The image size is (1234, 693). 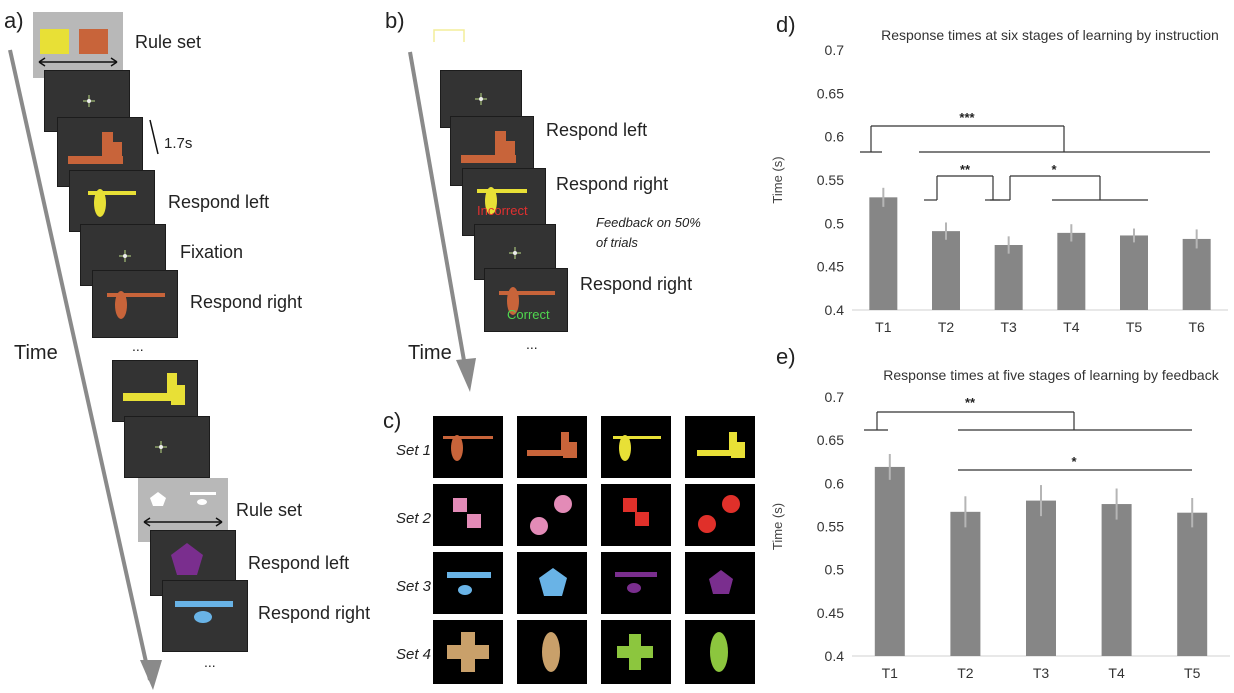 What do you see at coordinates (54, 41) in the screenshot?
I see `yellow-rule-square` at bounding box center [54, 41].